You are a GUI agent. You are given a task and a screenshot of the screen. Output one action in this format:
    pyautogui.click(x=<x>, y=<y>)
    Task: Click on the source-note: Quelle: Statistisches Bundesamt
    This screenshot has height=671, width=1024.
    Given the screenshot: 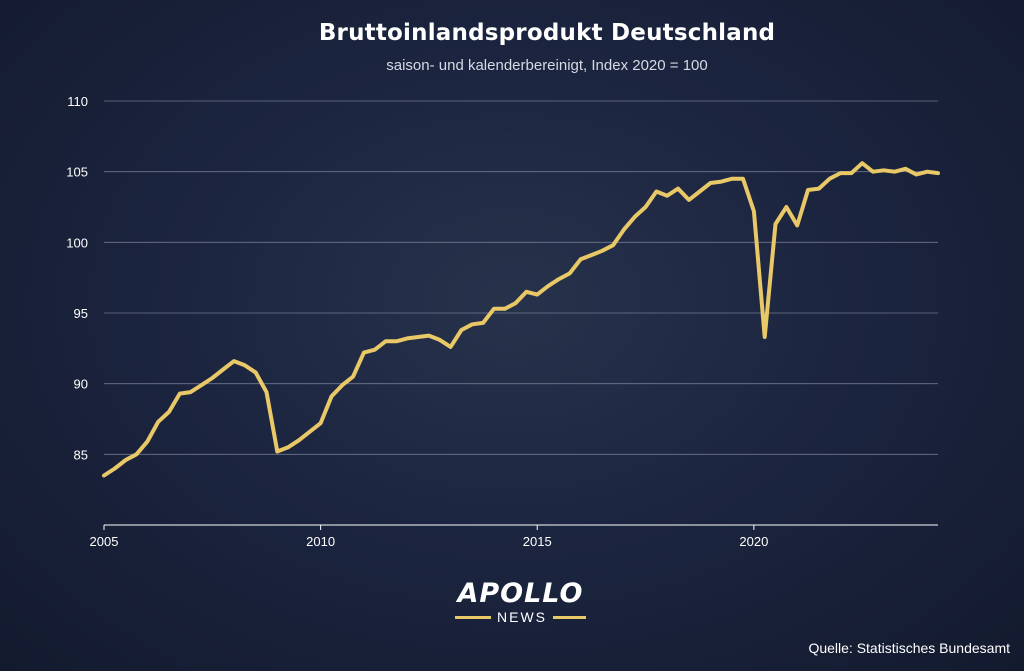 What is the action you would take?
    pyautogui.click(x=909, y=648)
    